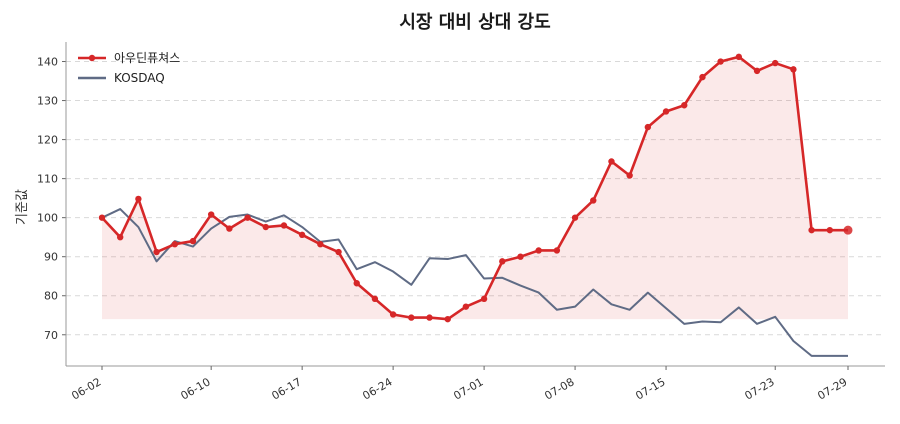  I want to click on x-tick-label: 07-29, so click(832, 388).